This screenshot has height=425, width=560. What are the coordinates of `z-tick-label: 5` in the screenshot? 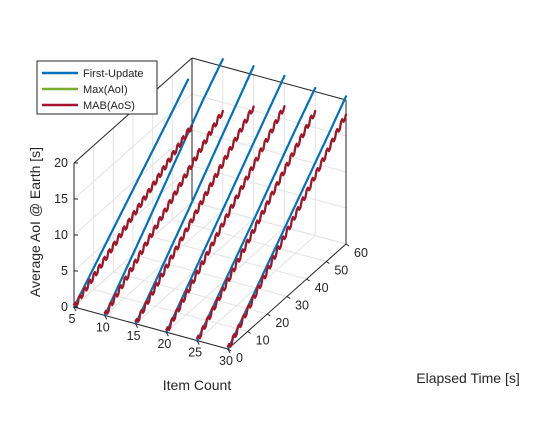 It's located at (64, 271).